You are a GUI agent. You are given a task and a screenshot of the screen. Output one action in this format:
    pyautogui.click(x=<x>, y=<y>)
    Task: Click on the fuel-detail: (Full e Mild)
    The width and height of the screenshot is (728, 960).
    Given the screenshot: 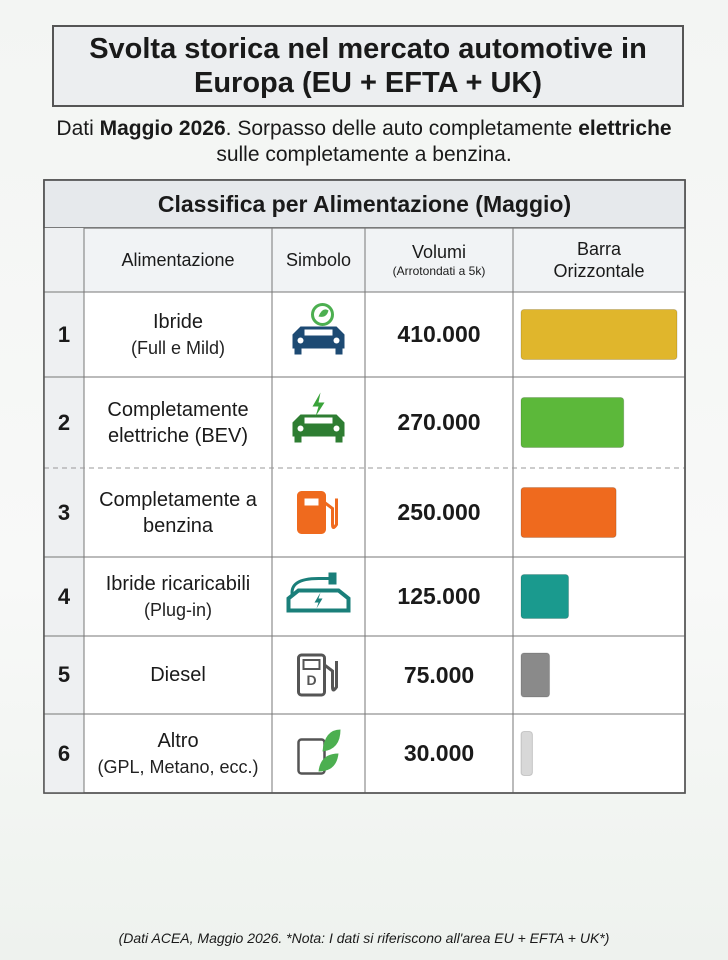 What is the action you would take?
    pyautogui.click(x=177, y=347)
    